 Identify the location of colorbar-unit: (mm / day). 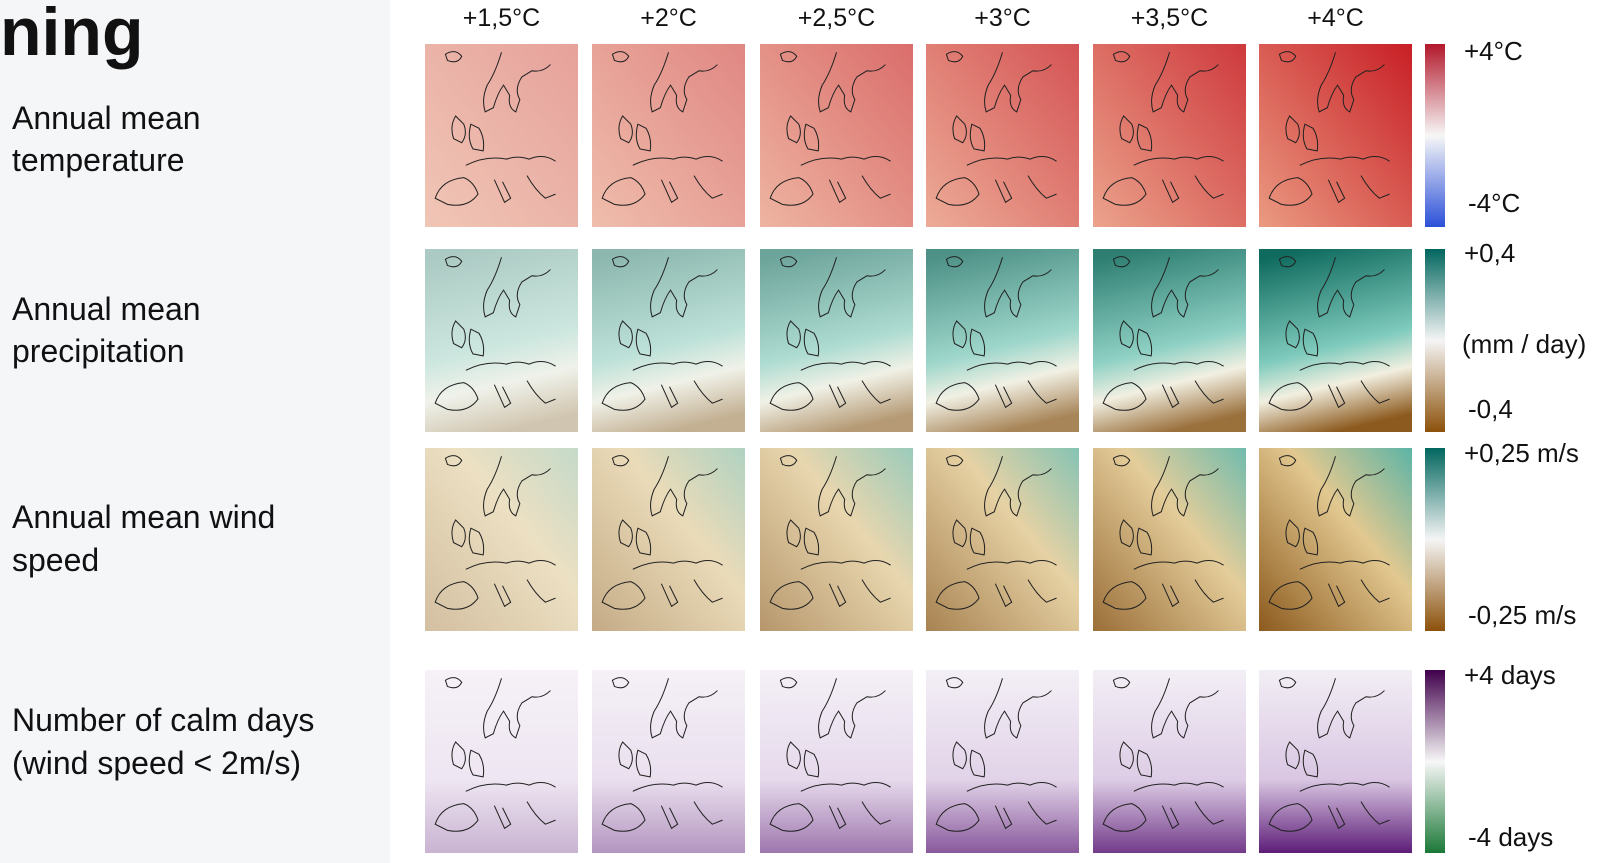
(1524, 344).